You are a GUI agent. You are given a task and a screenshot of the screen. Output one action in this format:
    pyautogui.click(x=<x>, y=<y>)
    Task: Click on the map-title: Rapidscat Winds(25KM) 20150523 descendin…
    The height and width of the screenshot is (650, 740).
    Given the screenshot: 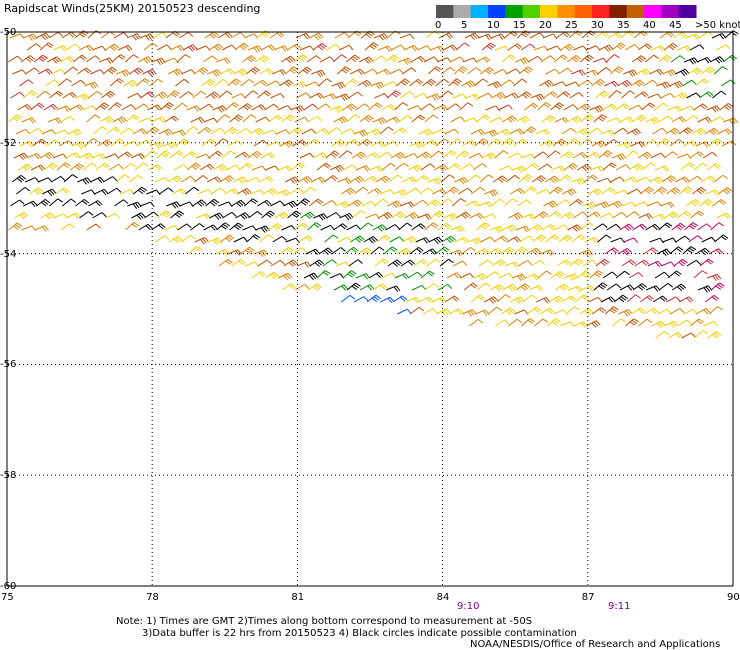 What is the action you would take?
    pyautogui.click(x=132, y=8)
    